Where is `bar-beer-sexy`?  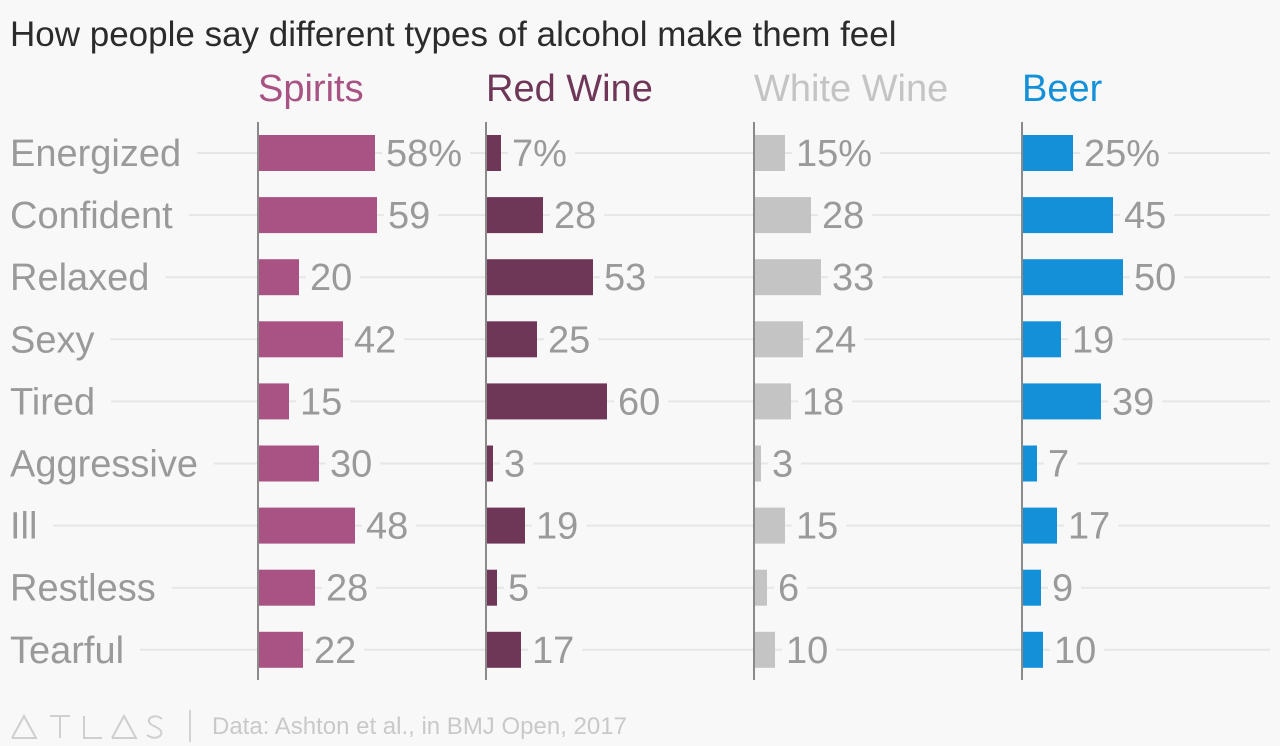 bar-beer-sexy is located at coordinates (1042, 339).